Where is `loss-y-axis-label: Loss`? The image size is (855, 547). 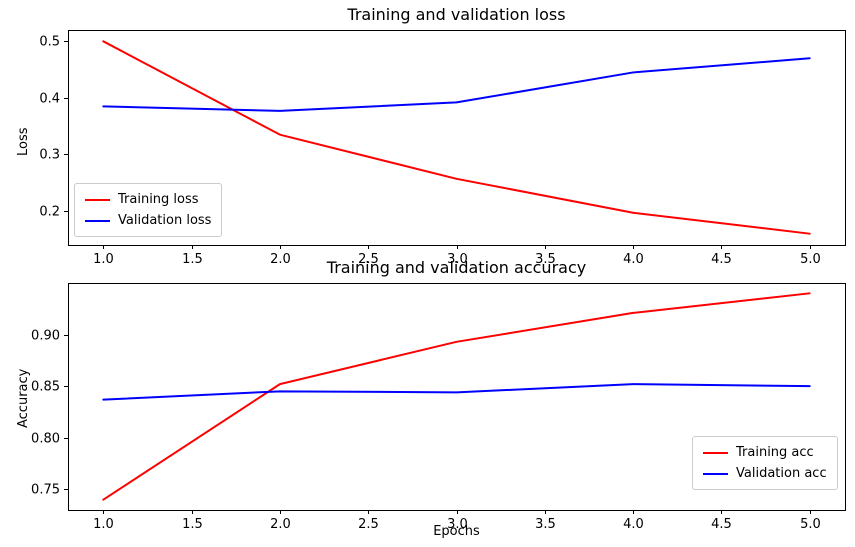
loss-y-axis-label: Loss is located at coordinates (23, 141).